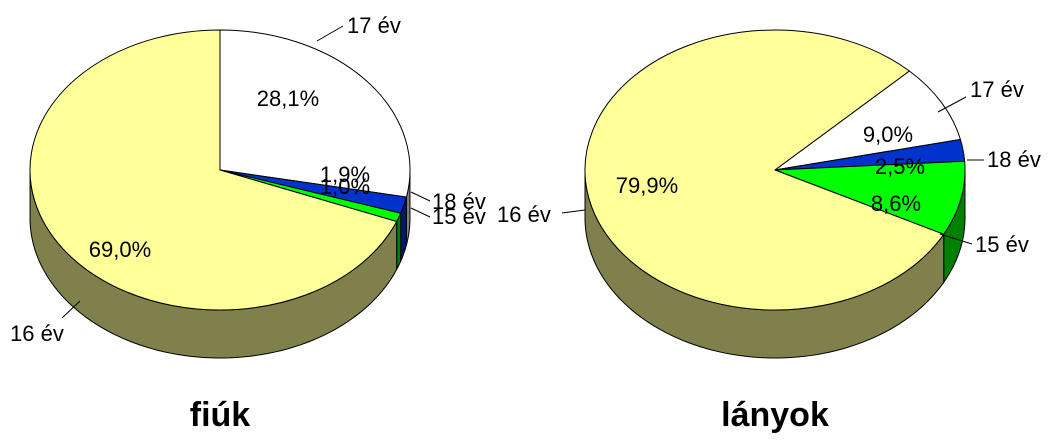 This screenshot has width=1057, height=447. What do you see at coordinates (870, 197) in the screenshot?
I see `slice-15-ev` at bounding box center [870, 197].